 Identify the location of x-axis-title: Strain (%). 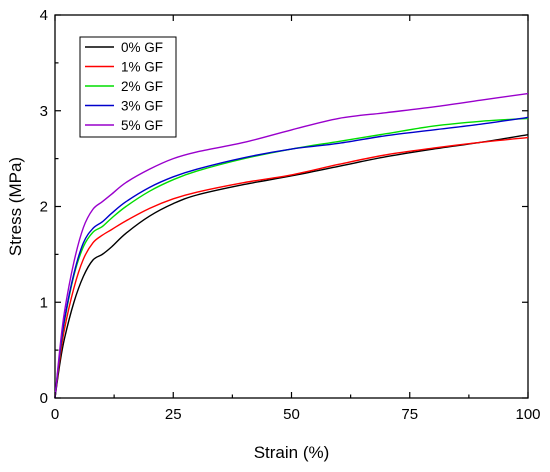
(292, 452).